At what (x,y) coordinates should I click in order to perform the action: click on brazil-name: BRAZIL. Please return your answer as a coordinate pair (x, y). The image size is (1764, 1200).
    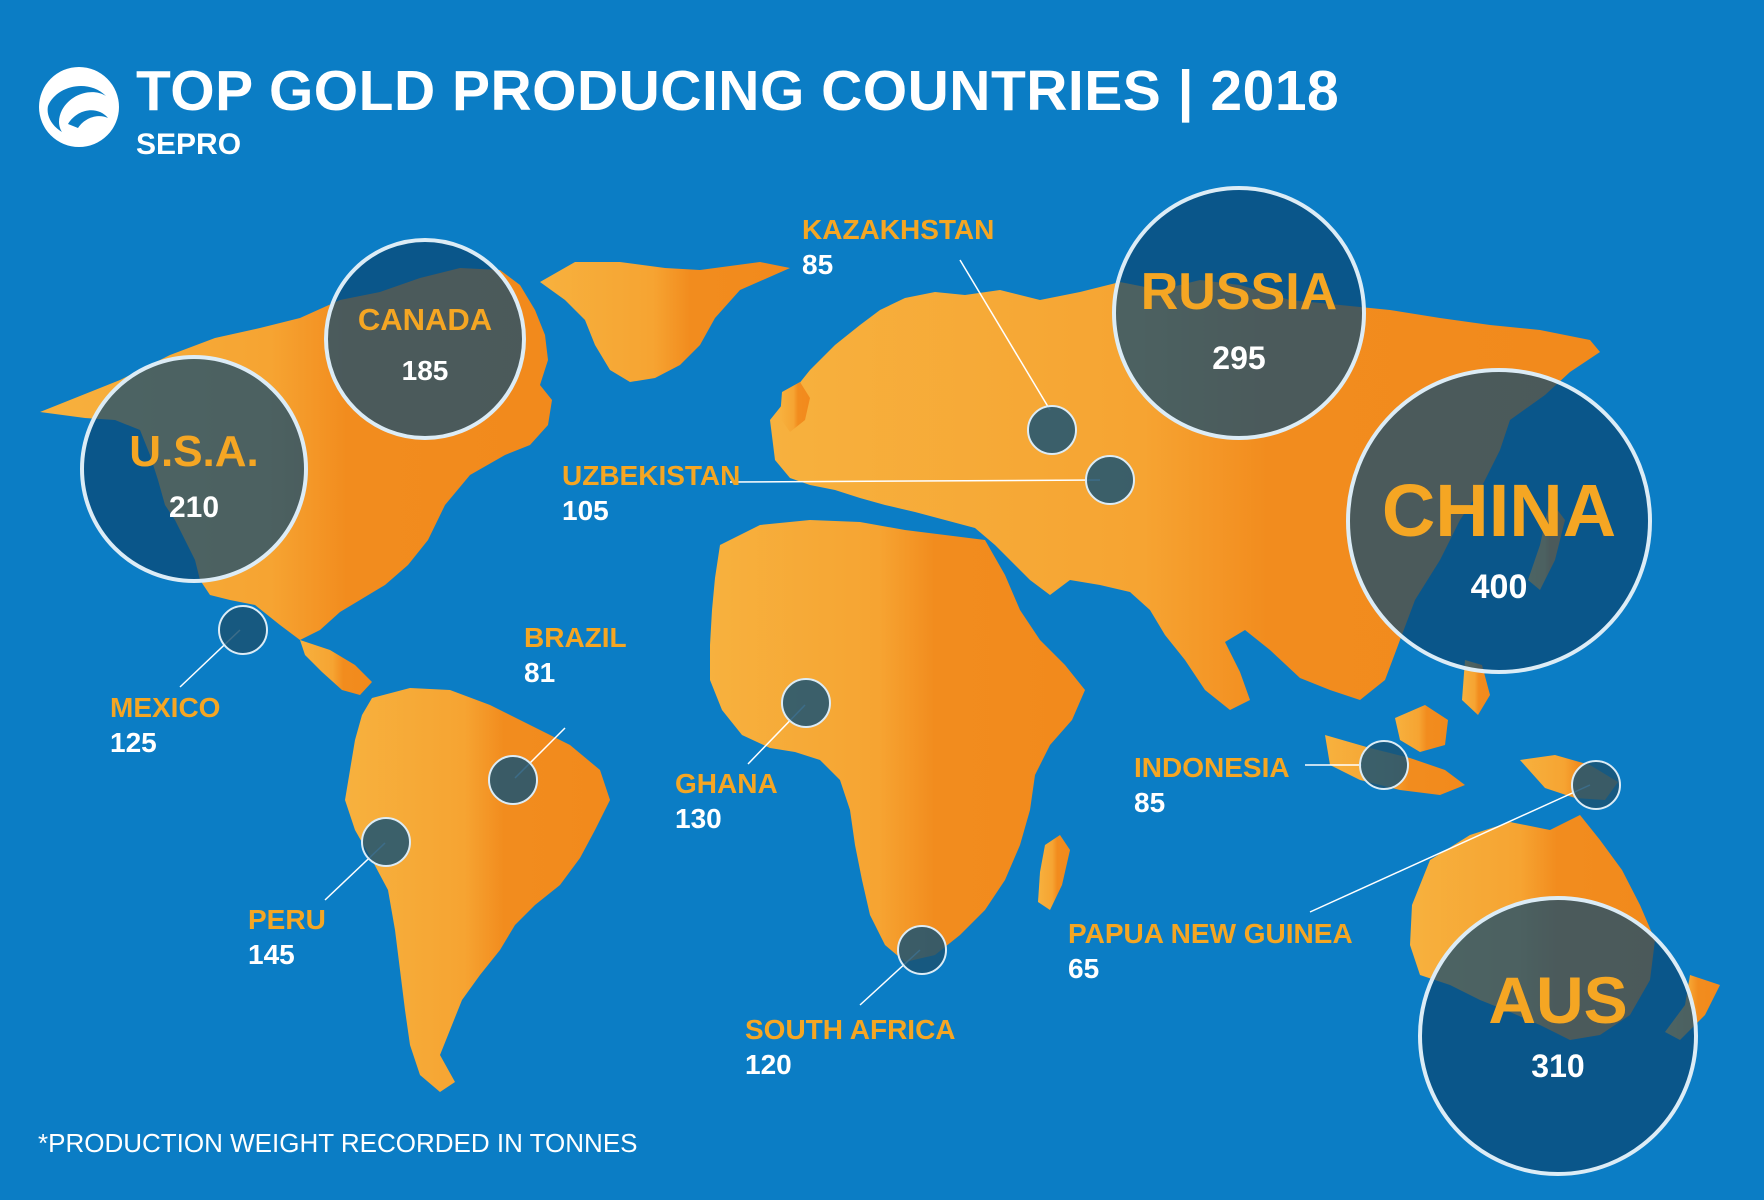
    Looking at the image, I should click on (575, 637).